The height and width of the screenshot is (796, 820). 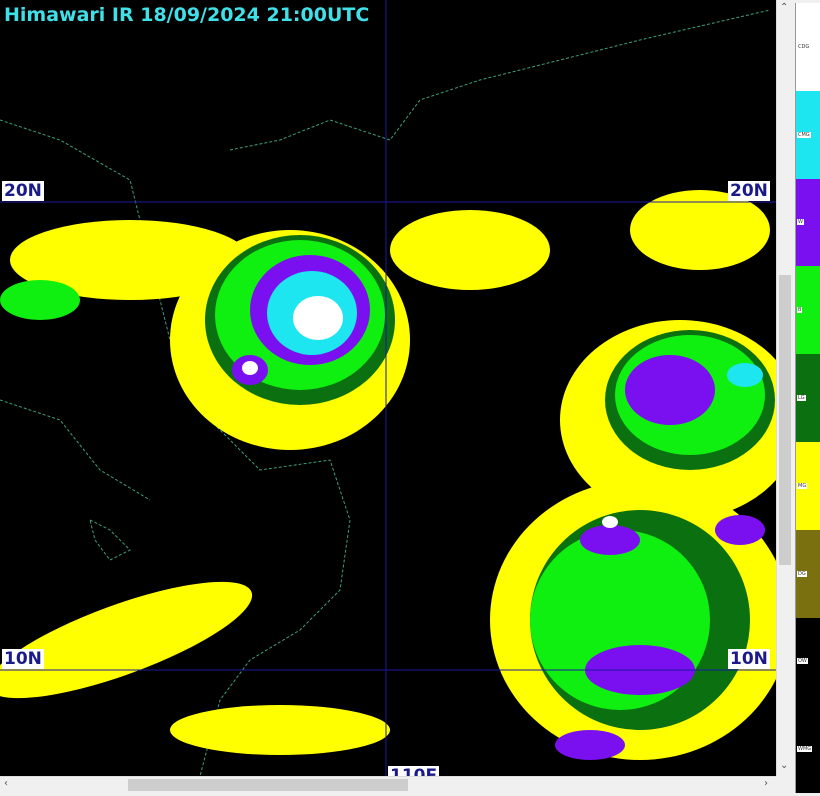 What do you see at coordinates (804, 46) in the screenshot?
I see `legend-label: CDG` at bounding box center [804, 46].